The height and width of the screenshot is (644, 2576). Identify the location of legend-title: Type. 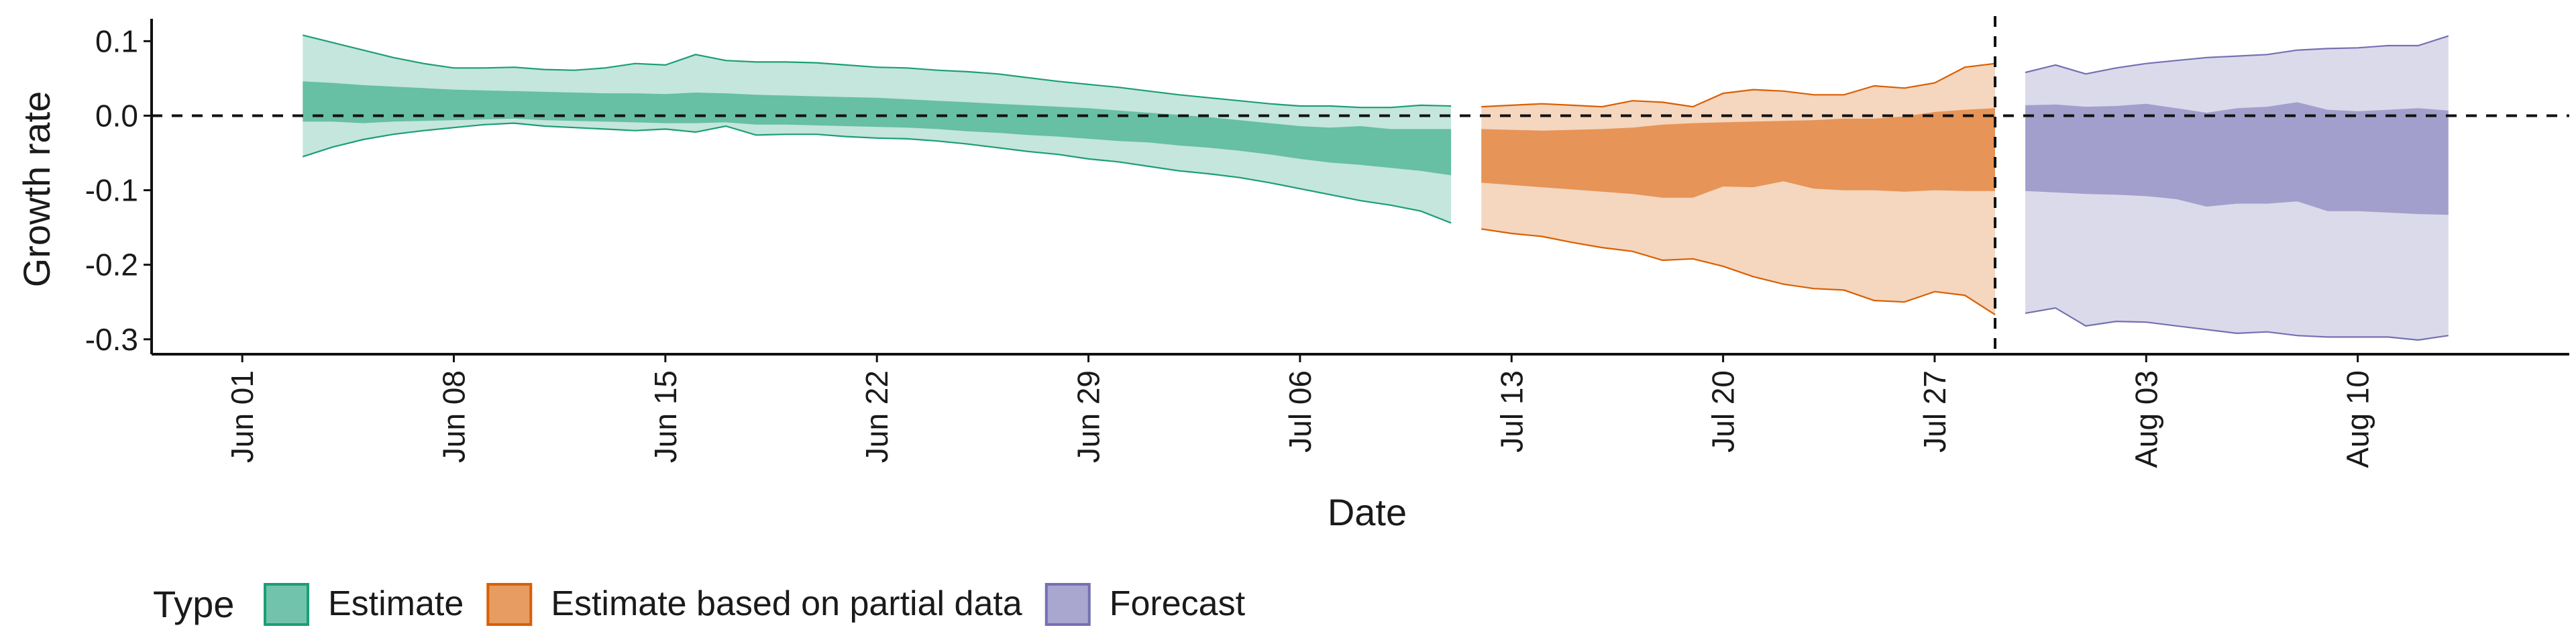
(193, 604).